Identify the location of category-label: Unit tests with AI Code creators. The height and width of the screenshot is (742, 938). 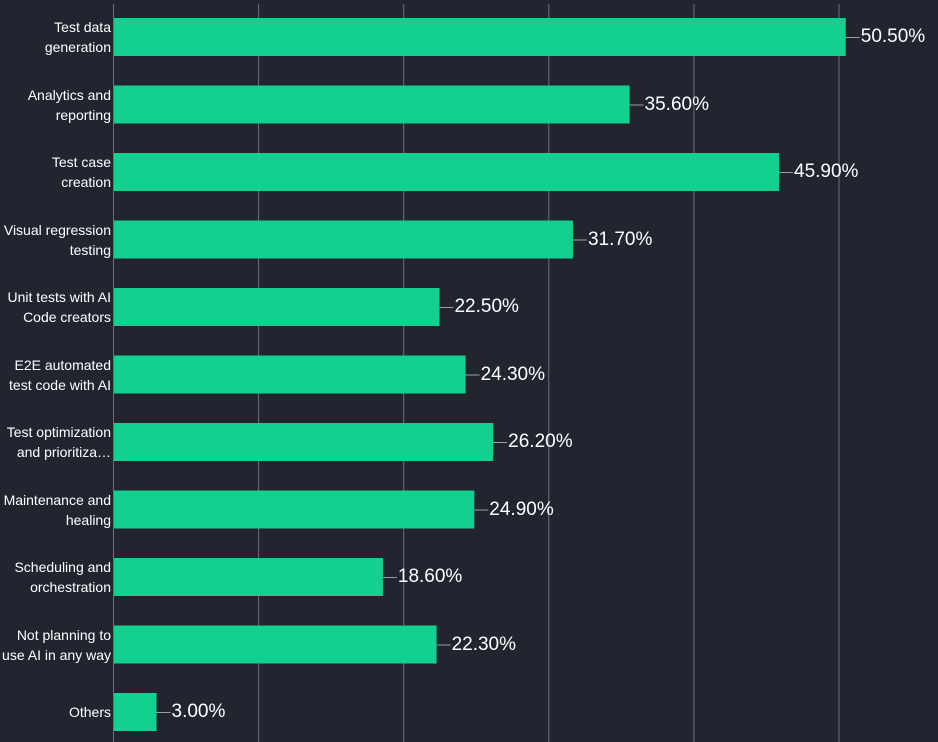
(59, 307).